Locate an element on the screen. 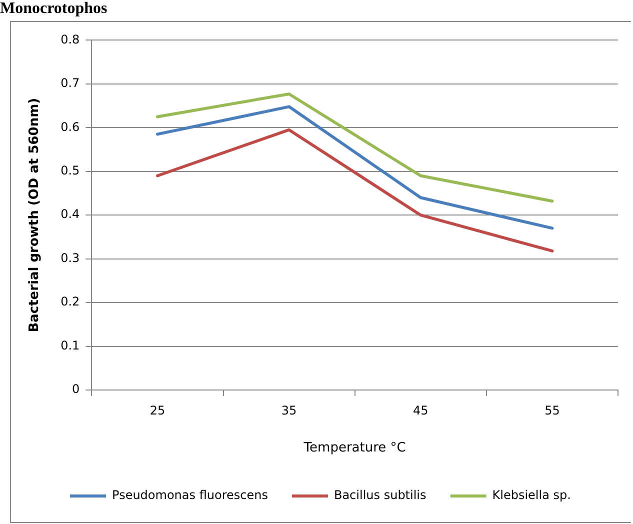 This screenshot has width=633, height=524. y-tick-label: 0.5 is located at coordinates (70, 171).